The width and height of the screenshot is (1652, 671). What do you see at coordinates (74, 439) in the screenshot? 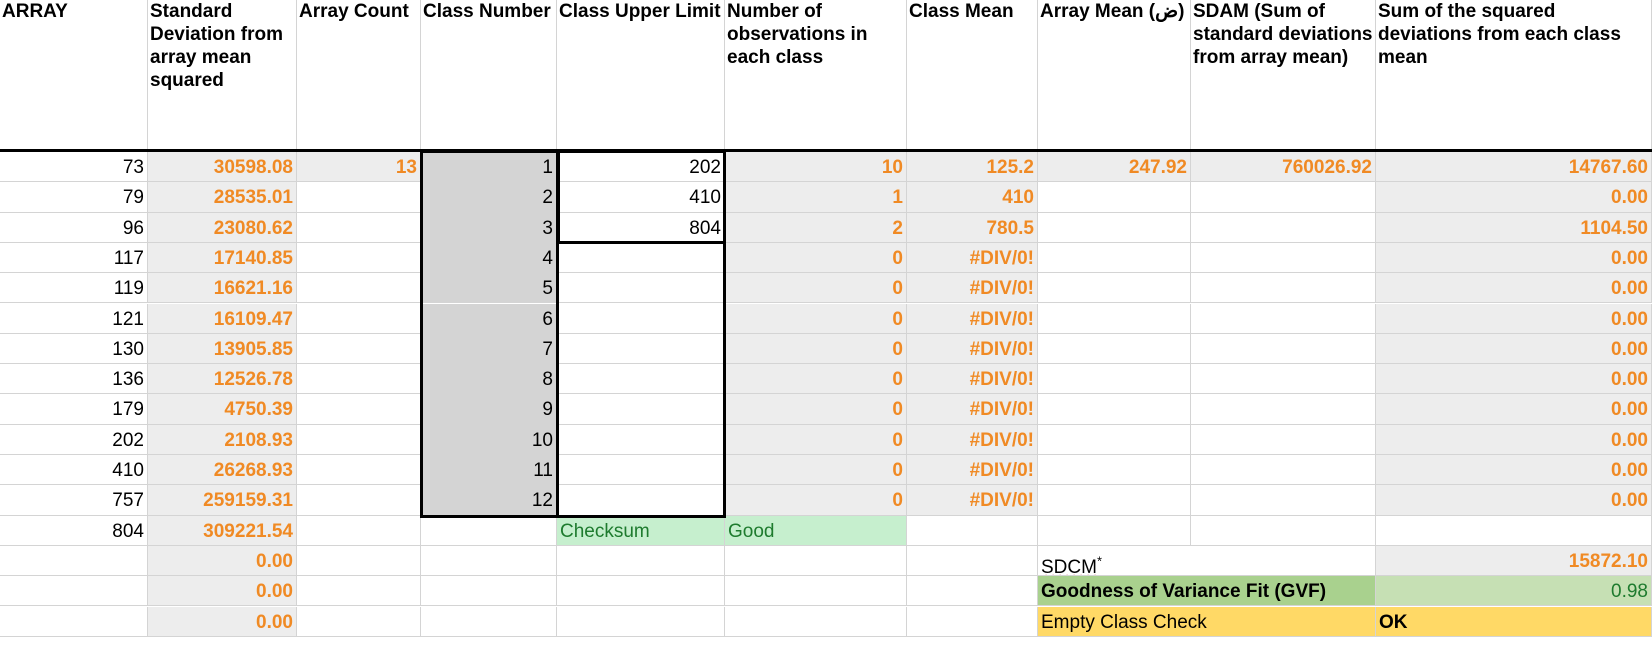
I see `array-value-cell: 202` at bounding box center [74, 439].